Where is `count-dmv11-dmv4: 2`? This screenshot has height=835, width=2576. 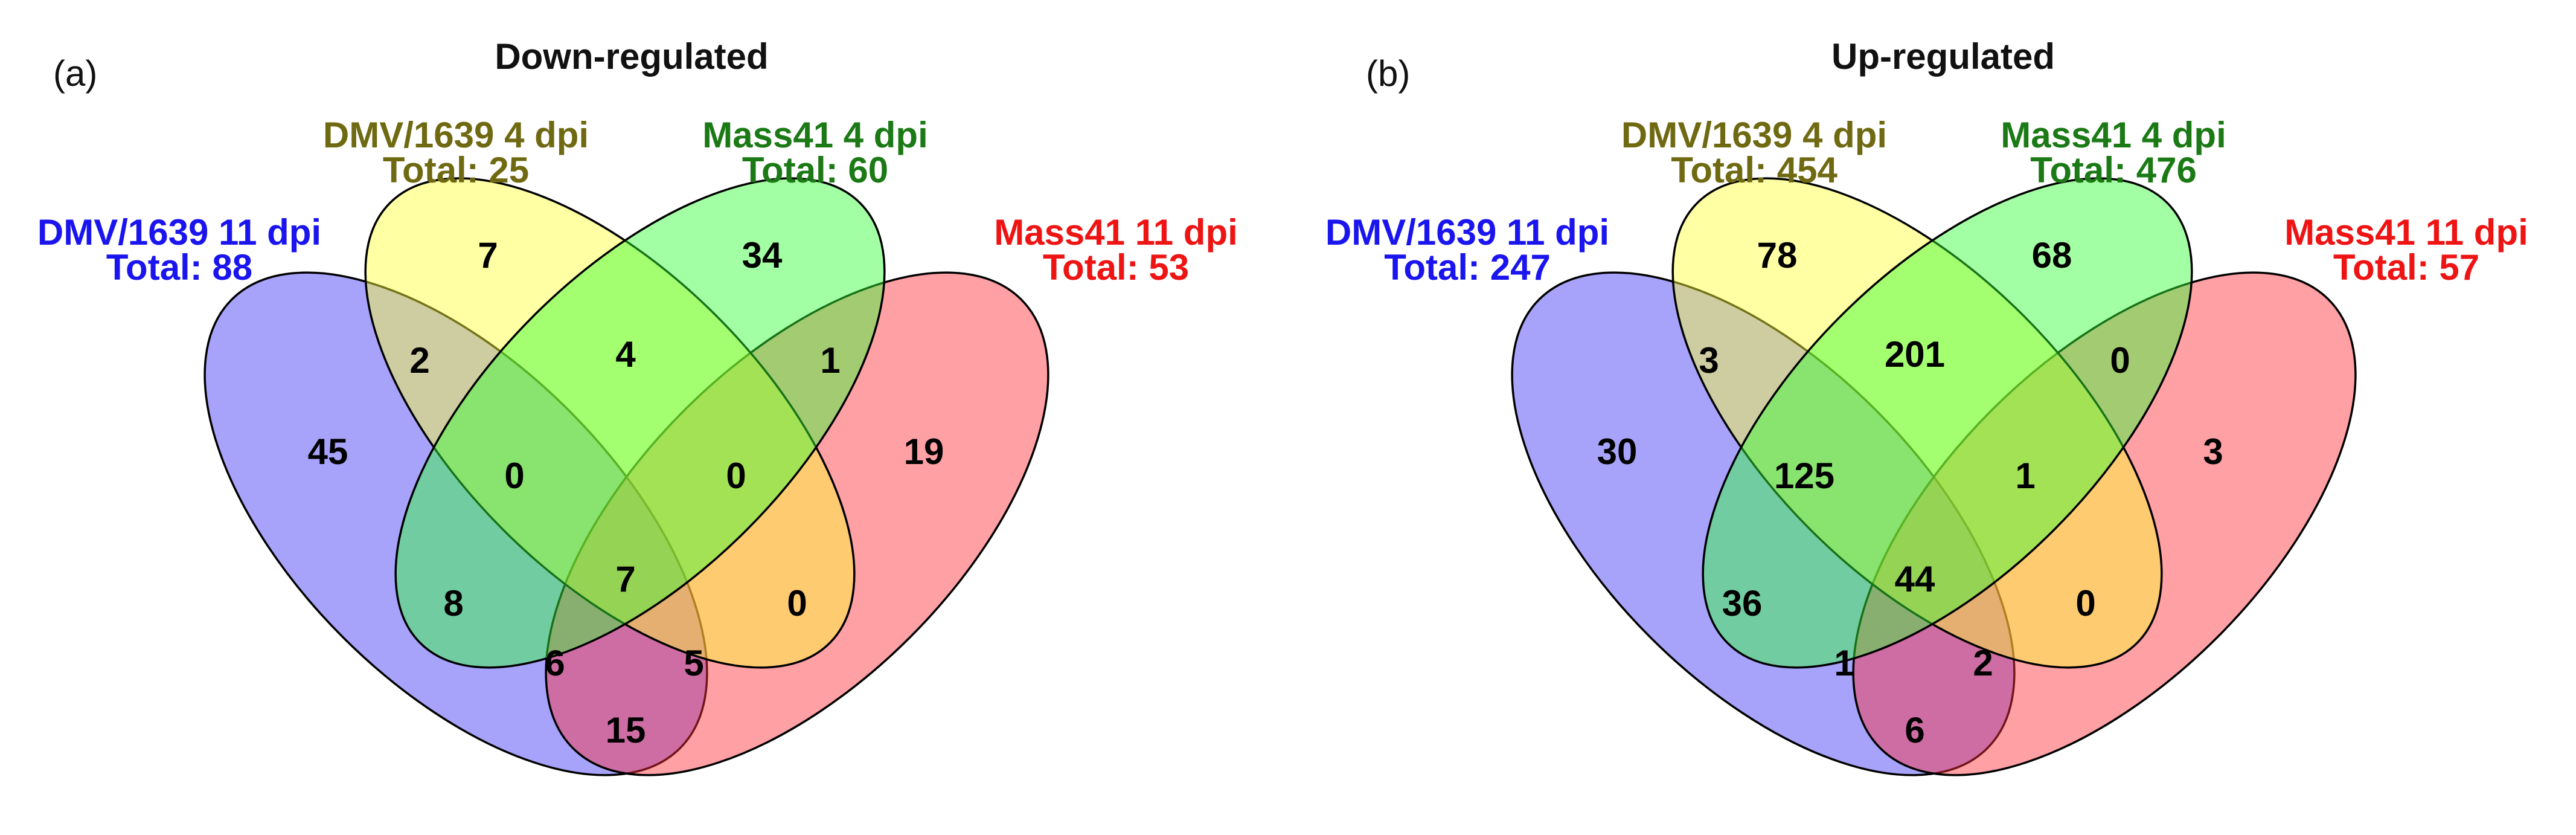
count-dmv11-dmv4: 2 is located at coordinates (419, 360).